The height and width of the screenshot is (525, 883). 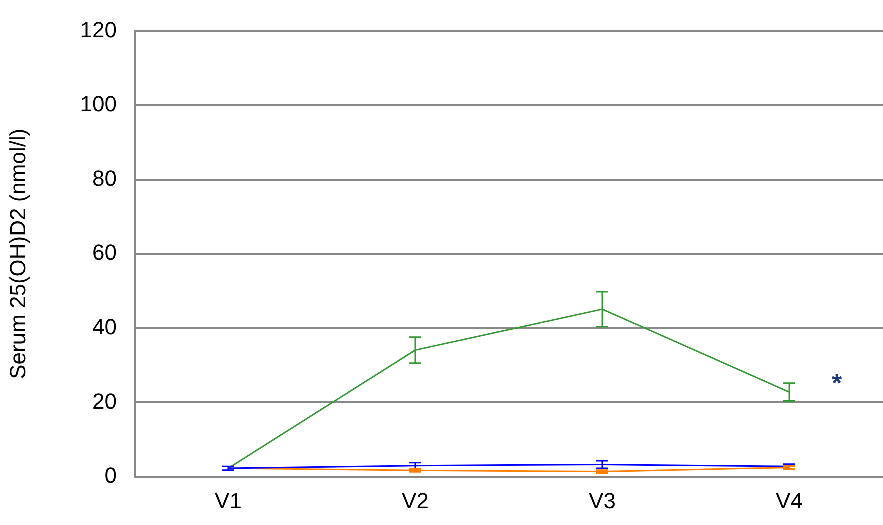 I want to click on y-tick-label: 20, so click(x=104, y=401).